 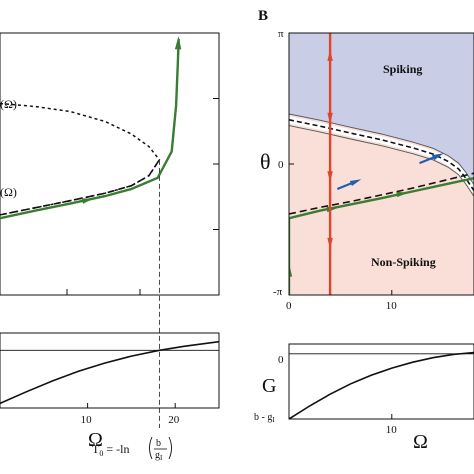 I want to click on panel-a-bottom-plot: 10 20 Ω T0 = -ln b gI, so click(x=110, y=397).